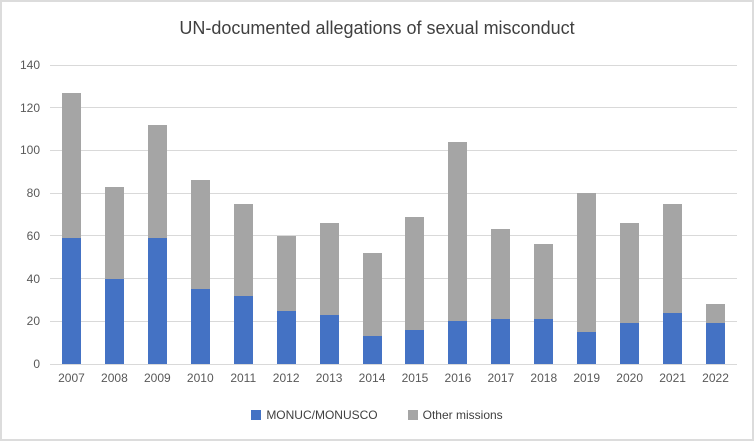 The image size is (754, 441). What do you see at coordinates (630, 273) in the screenshot?
I see `bar-2020-other-missions` at bounding box center [630, 273].